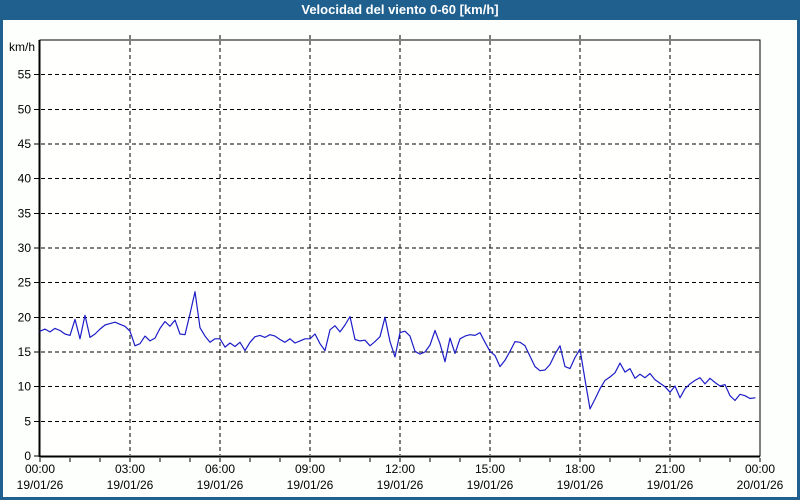  I want to click on y-tick-label: 5, so click(27, 421).